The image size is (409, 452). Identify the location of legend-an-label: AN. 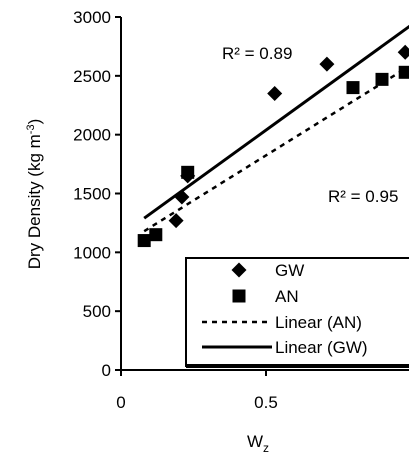
(287, 296).